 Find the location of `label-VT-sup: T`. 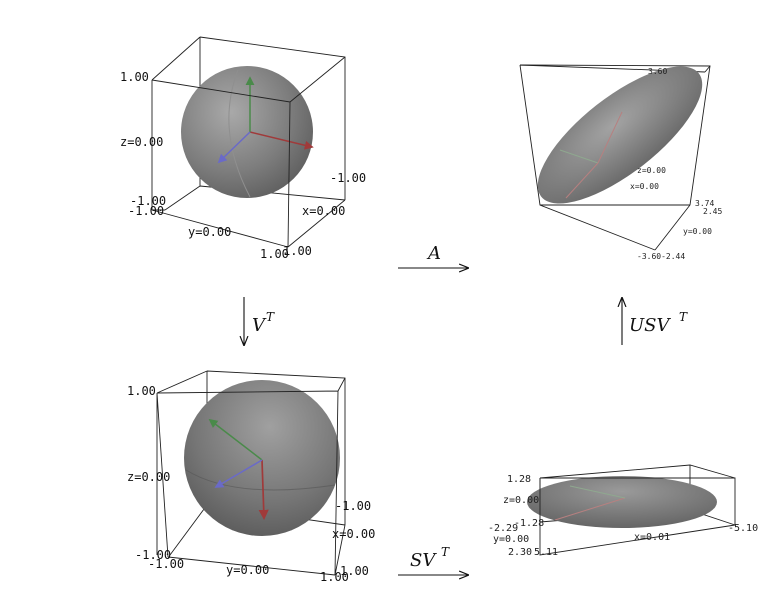

label-VT-sup: T is located at coordinates (270, 317).